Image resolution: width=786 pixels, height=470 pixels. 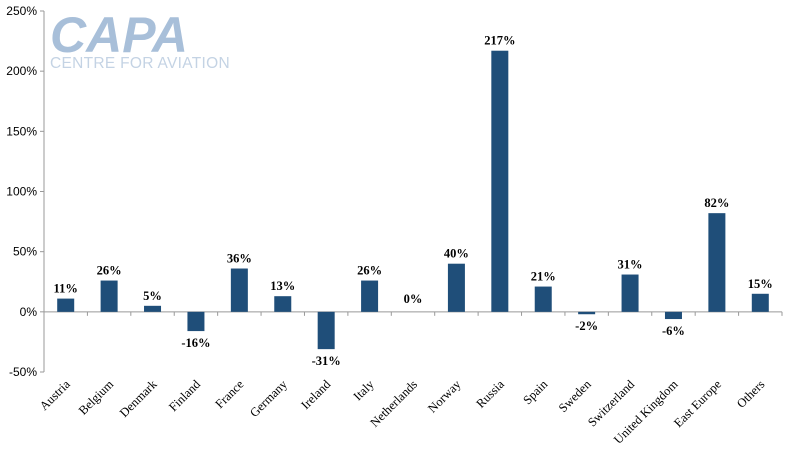 What do you see at coordinates (152, 296) in the screenshot?
I see `data-label: 5%` at bounding box center [152, 296].